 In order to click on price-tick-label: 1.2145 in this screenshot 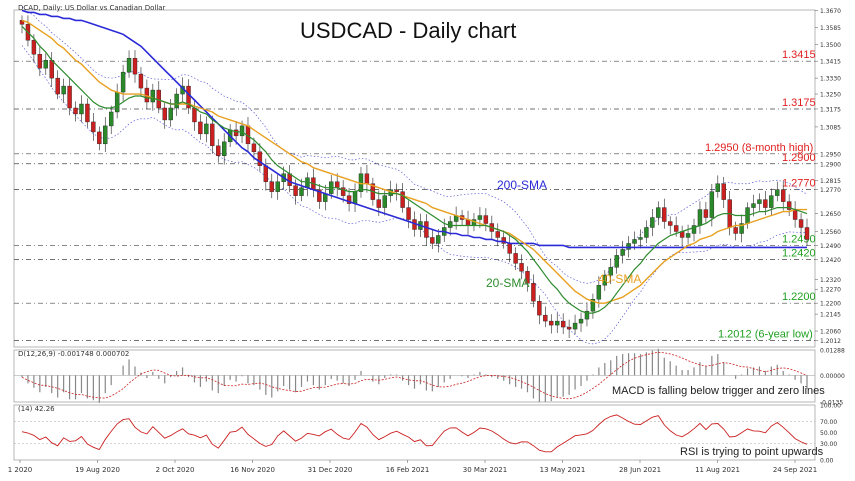, I will do `click(830, 315)`.